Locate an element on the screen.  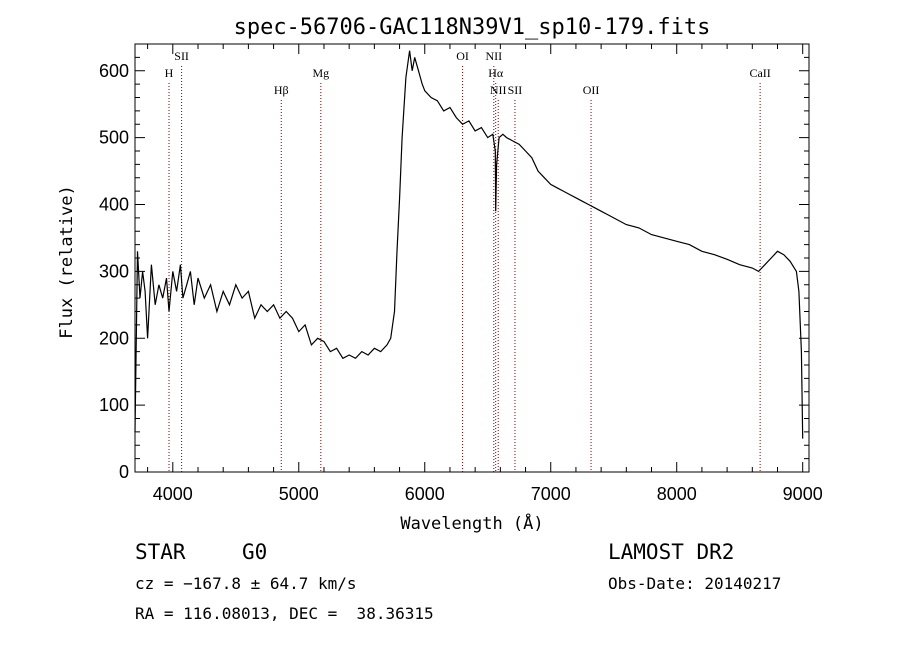
y-tick-label: 400 is located at coordinates (114, 205).